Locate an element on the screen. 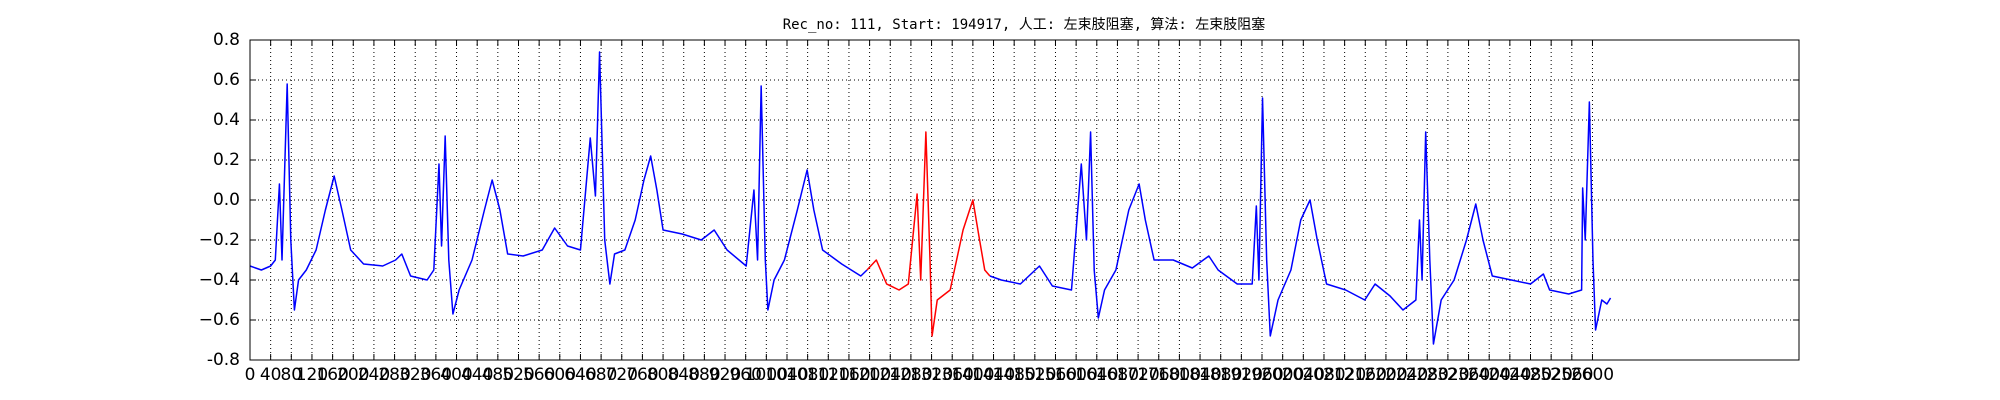  y-tick-label: −0.6 is located at coordinates (219, 320).